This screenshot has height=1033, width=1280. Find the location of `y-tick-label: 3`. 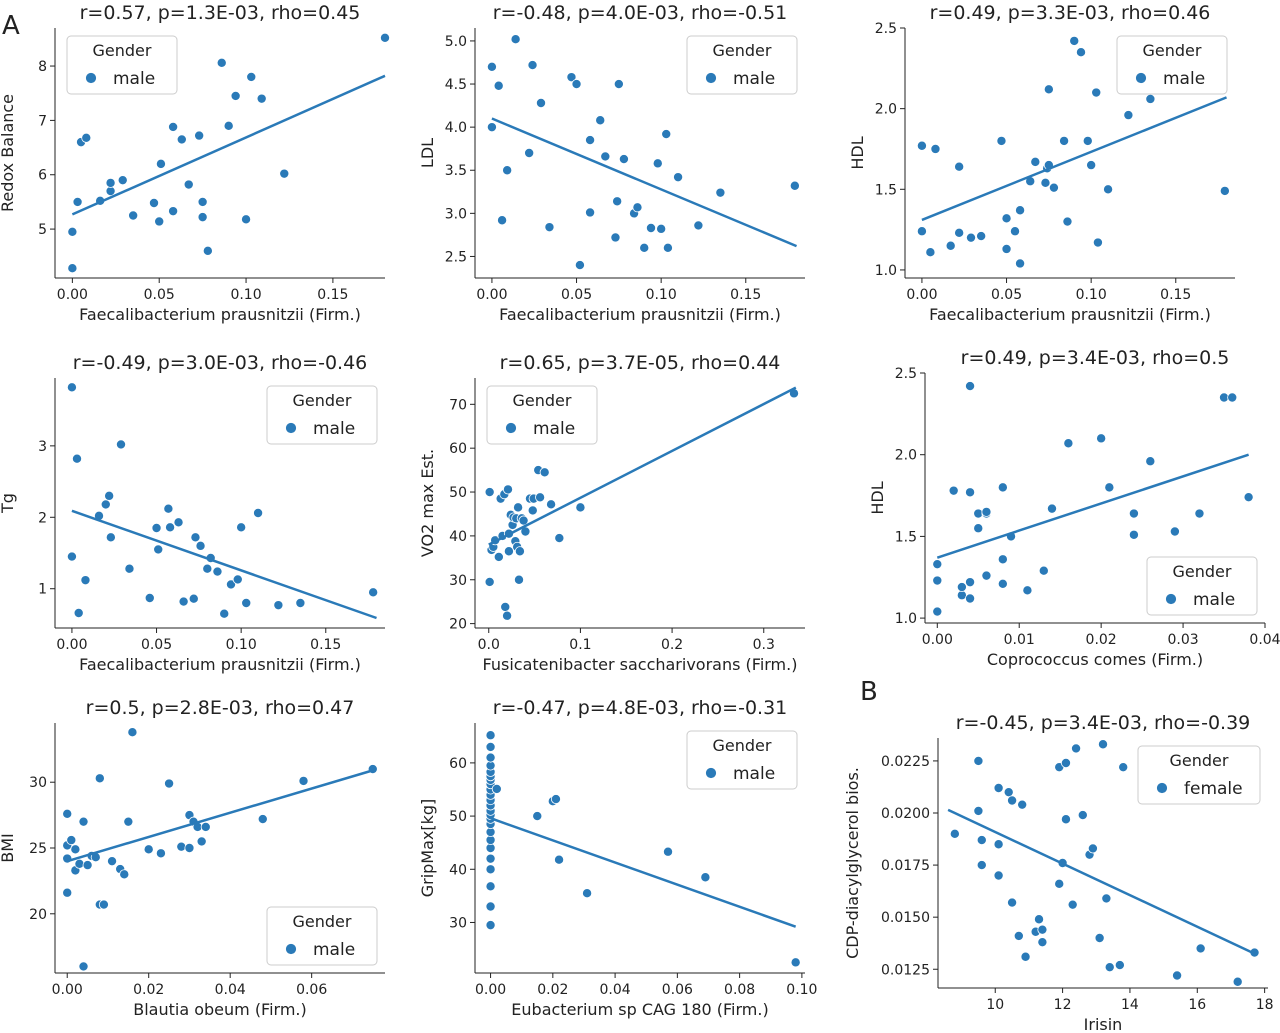

y-tick-label: 3 is located at coordinates (42, 447).